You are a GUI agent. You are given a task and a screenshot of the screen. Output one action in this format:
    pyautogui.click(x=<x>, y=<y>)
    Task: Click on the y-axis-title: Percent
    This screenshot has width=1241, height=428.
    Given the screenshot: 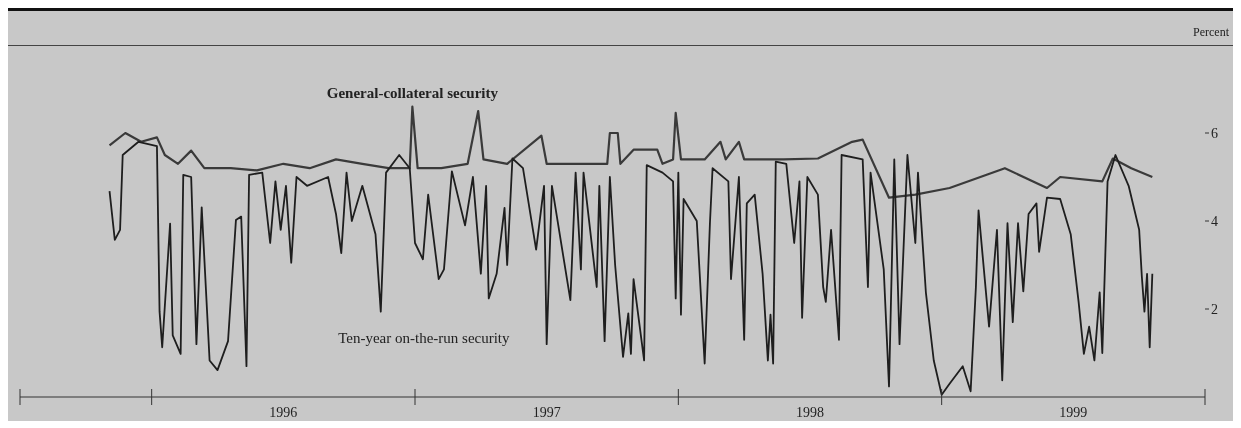 What is the action you would take?
    pyautogui.click(x=1211, y=32)
    